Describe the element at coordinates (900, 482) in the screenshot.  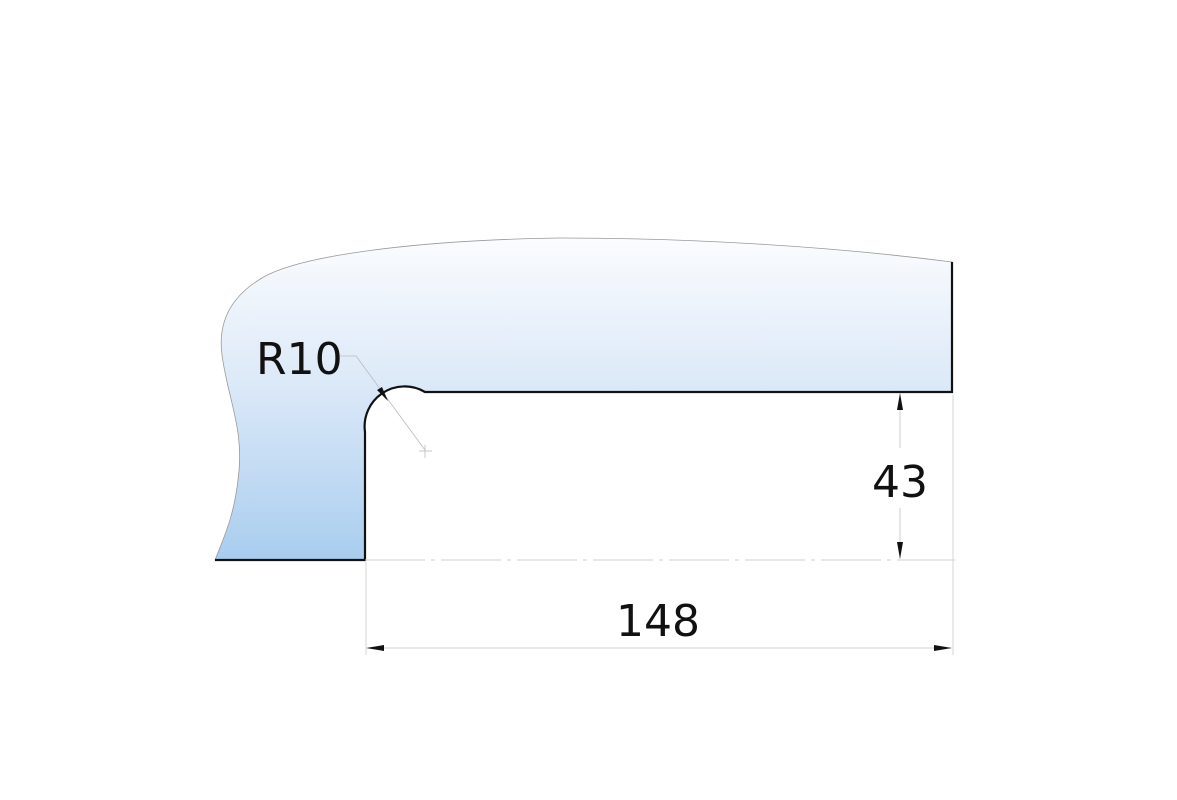
I see `height-label: 43` at that location.